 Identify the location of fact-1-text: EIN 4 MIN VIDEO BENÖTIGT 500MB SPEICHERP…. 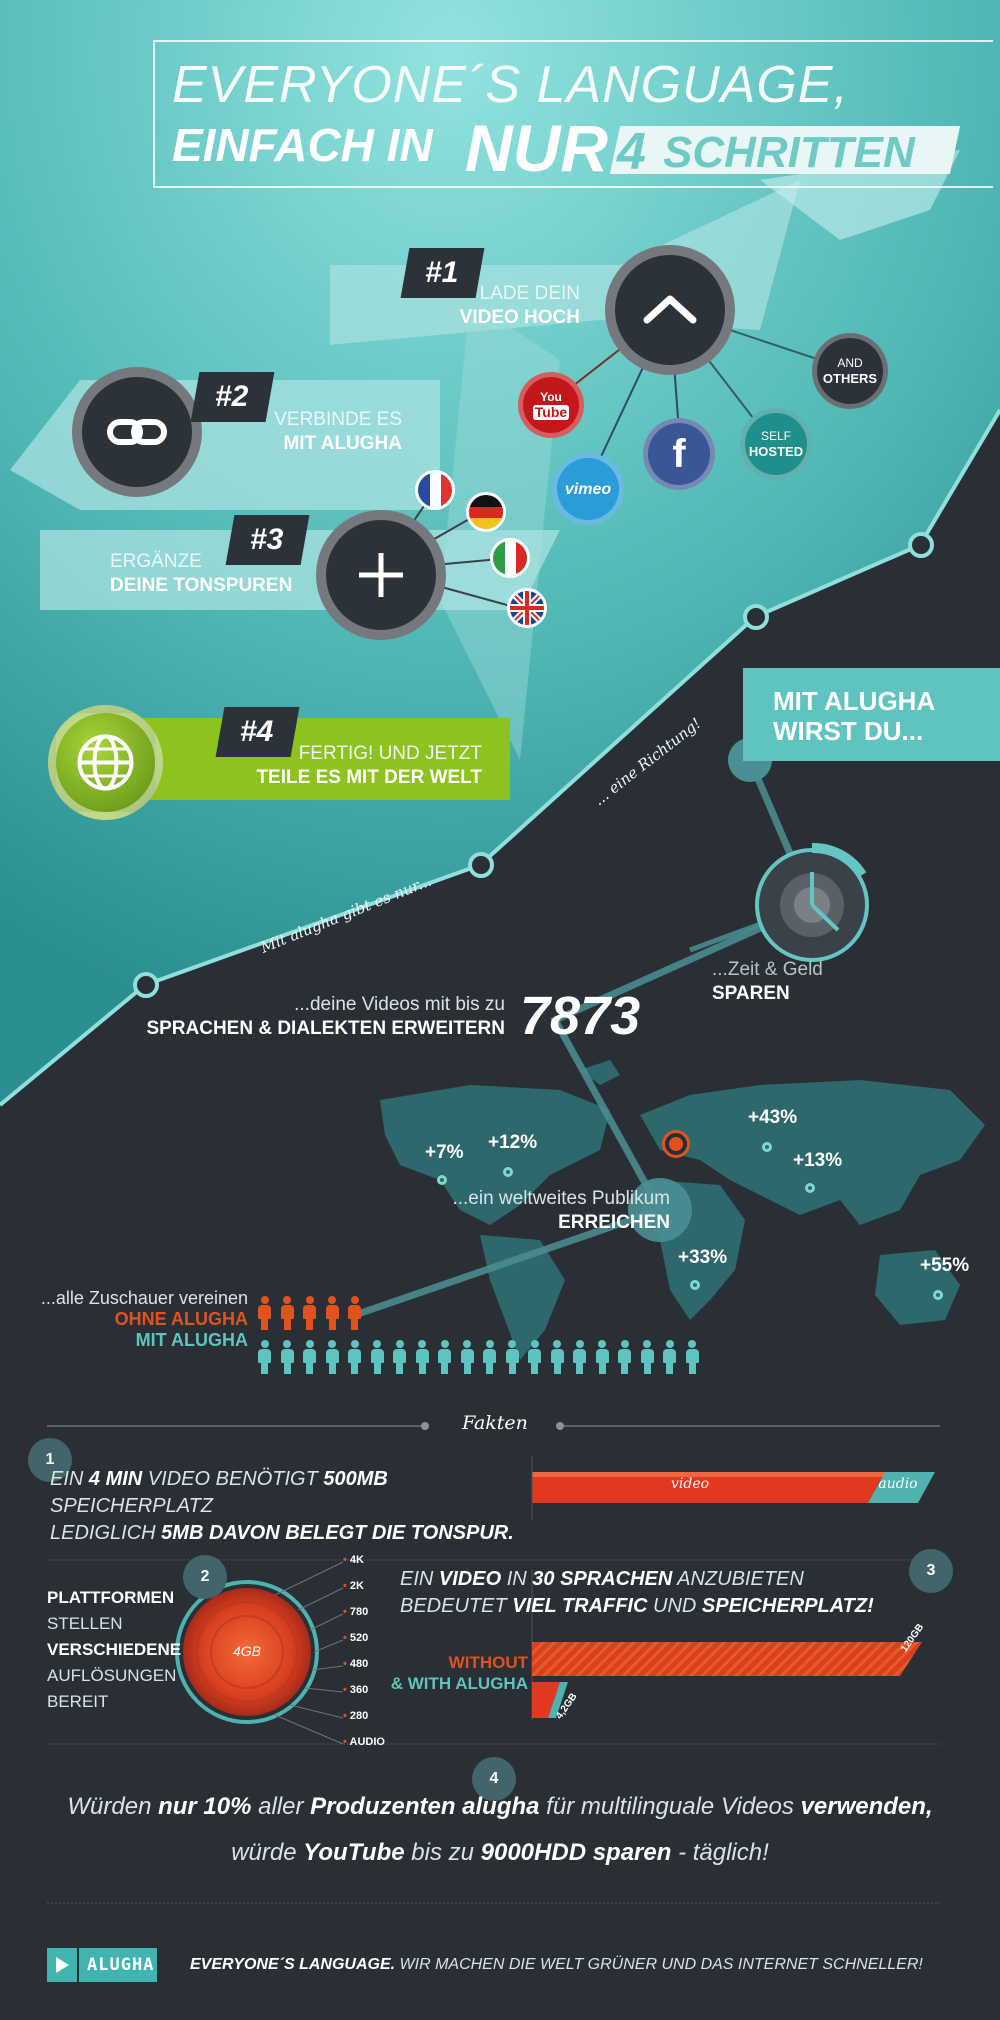
(290, 1506).